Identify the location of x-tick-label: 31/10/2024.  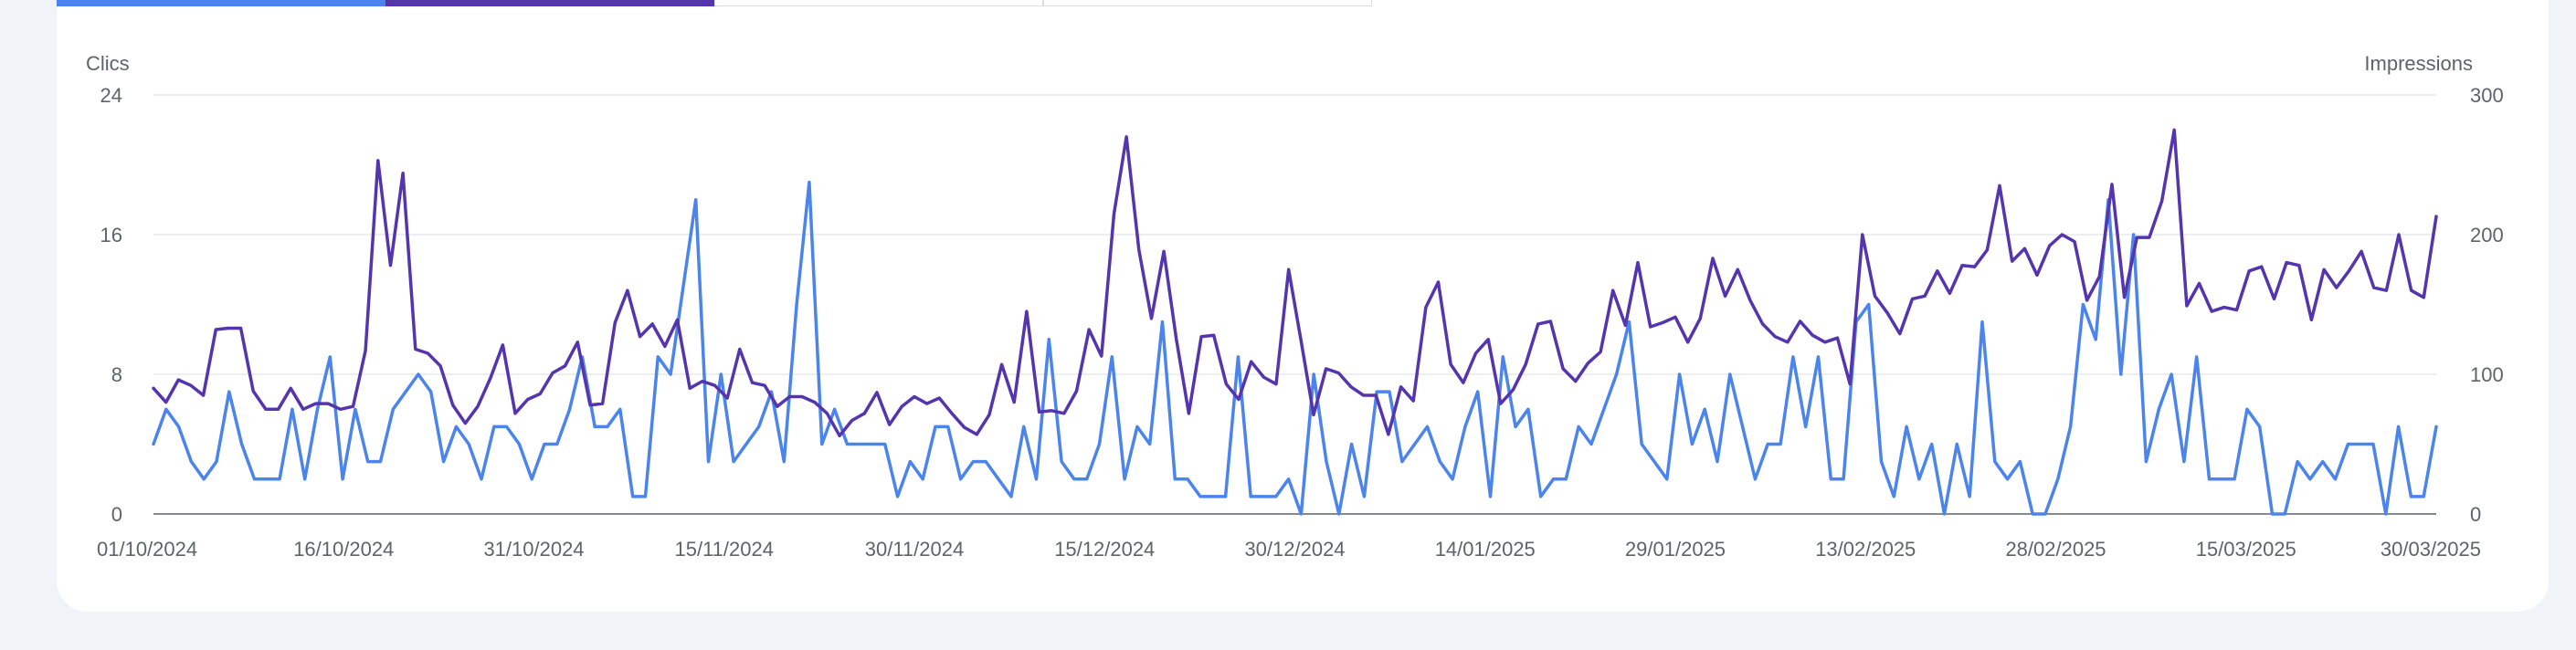
(533, 549).